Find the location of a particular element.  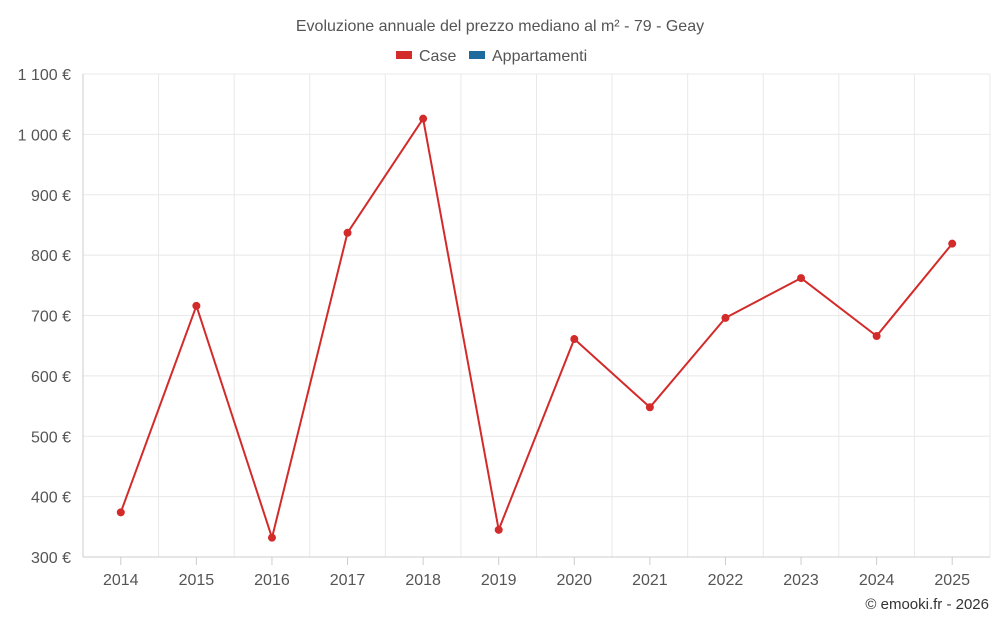

y-tick-label: 600 € is located at coordinates (51, 377).